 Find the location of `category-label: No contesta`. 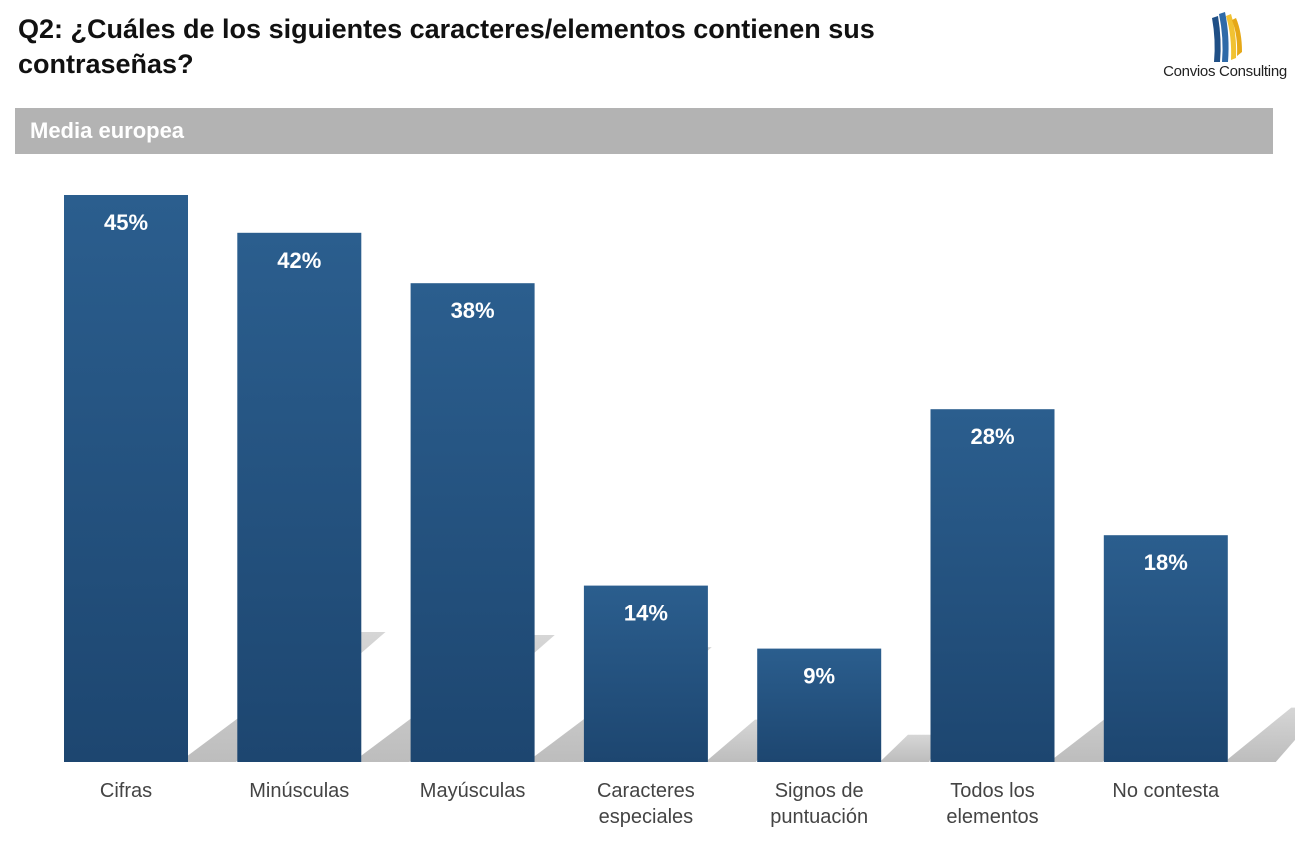

category-label: No contesta is located at coordinates (1166, 791).